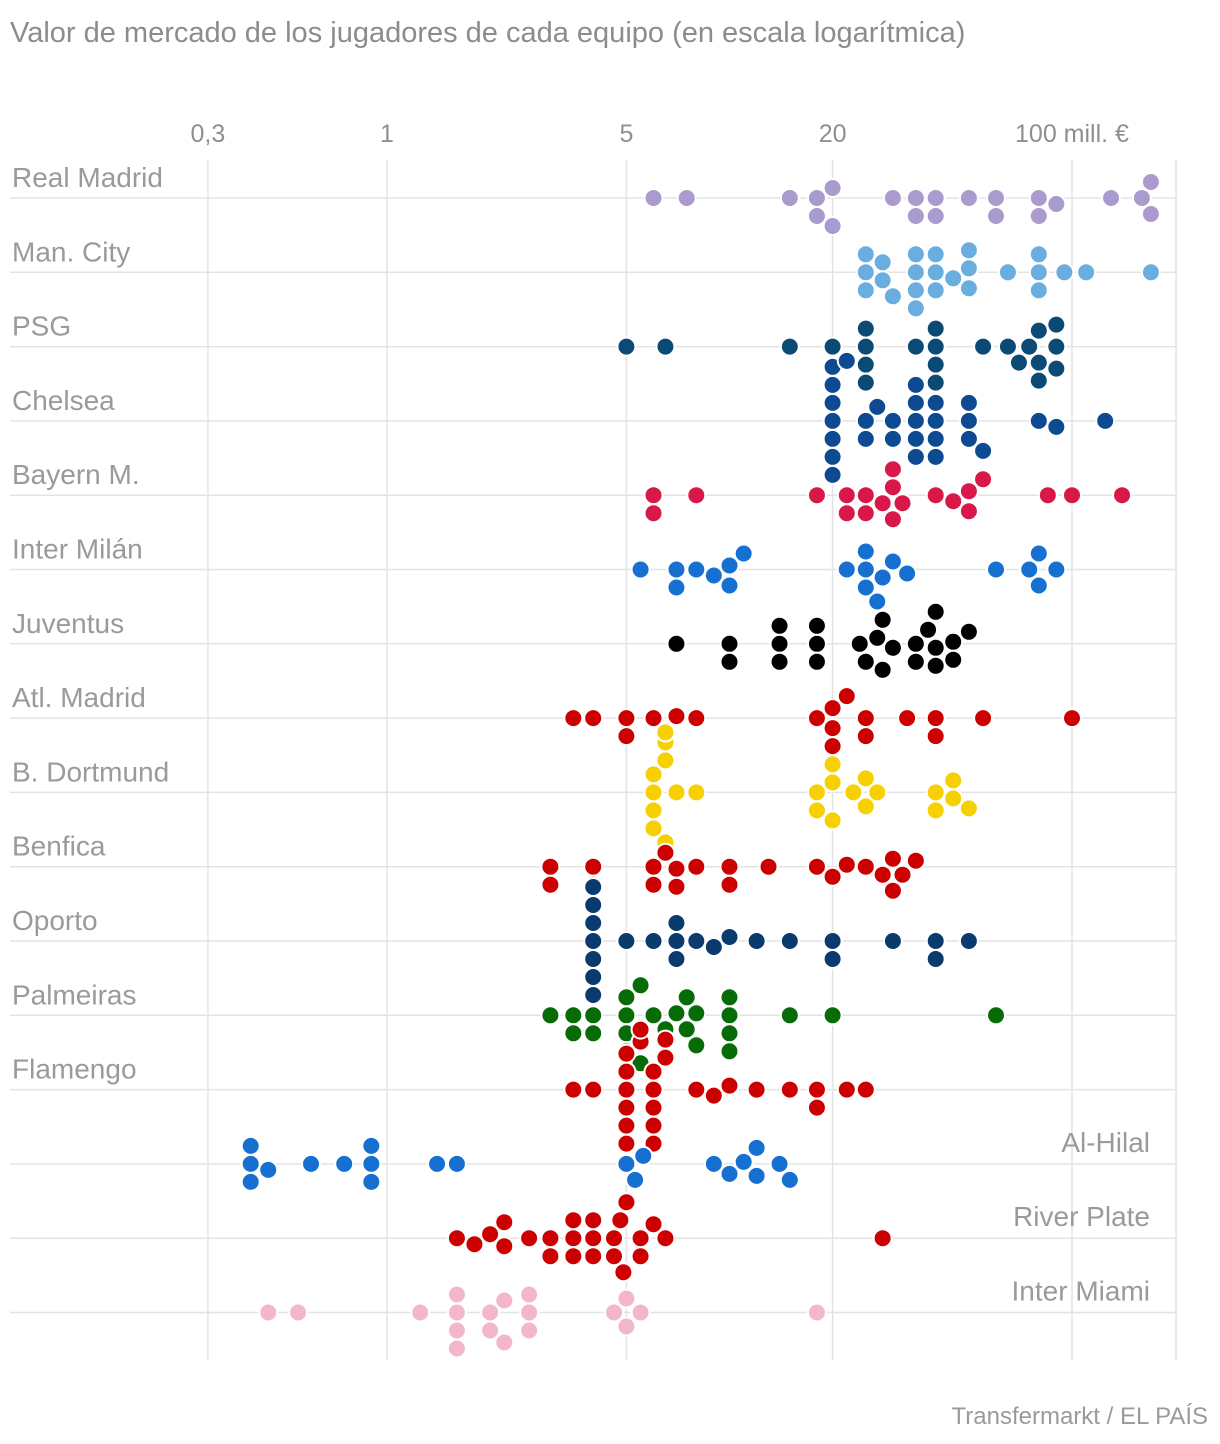 This screenshot has height=1444, width=1220. I want to click on team-label: Man. City, so click(71, 251).